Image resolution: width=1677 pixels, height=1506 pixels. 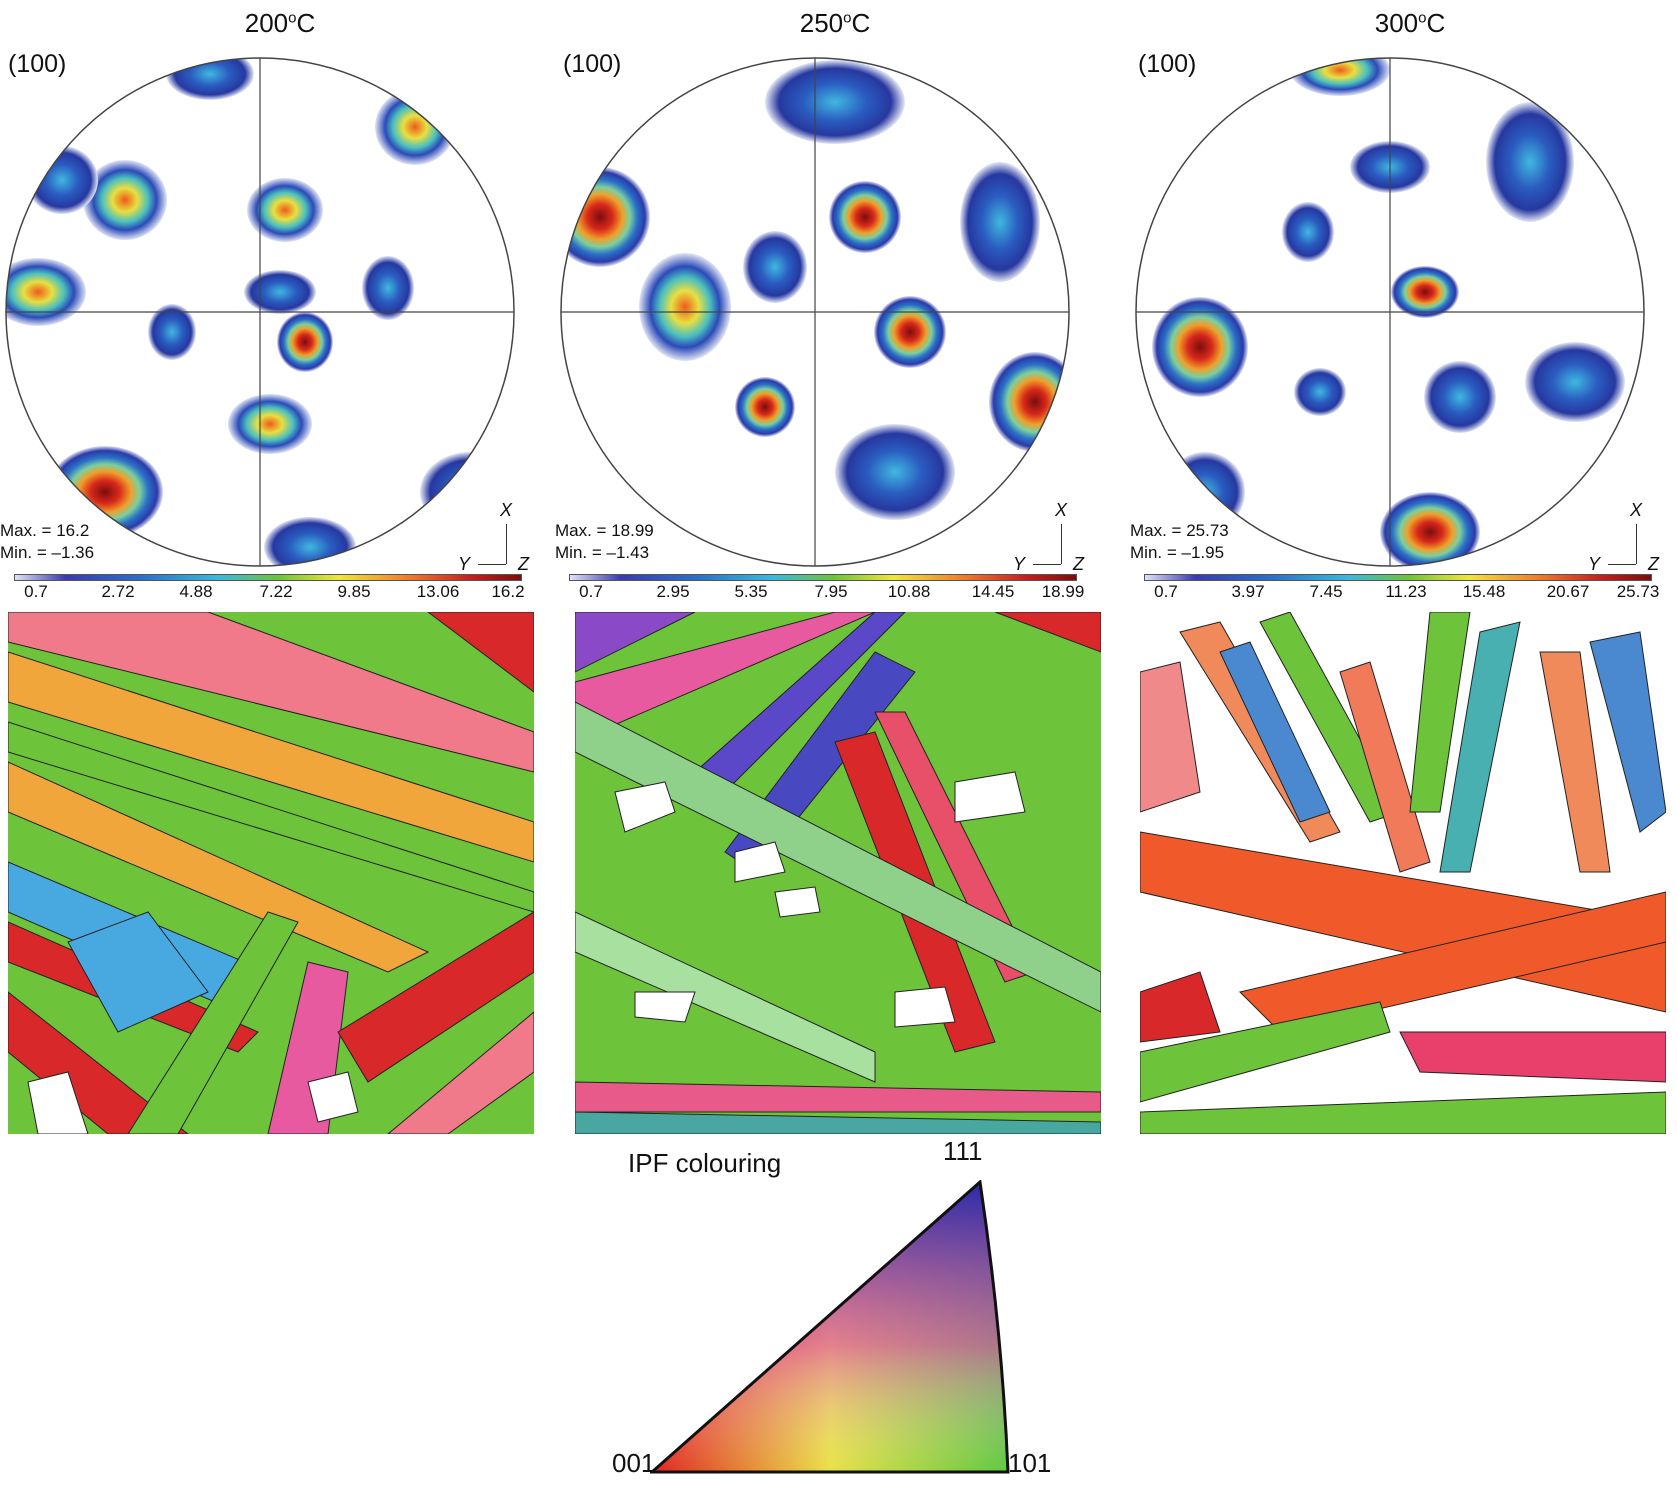 I want to click on ipf-color-key-triangle, so click(x=830, y=1327).